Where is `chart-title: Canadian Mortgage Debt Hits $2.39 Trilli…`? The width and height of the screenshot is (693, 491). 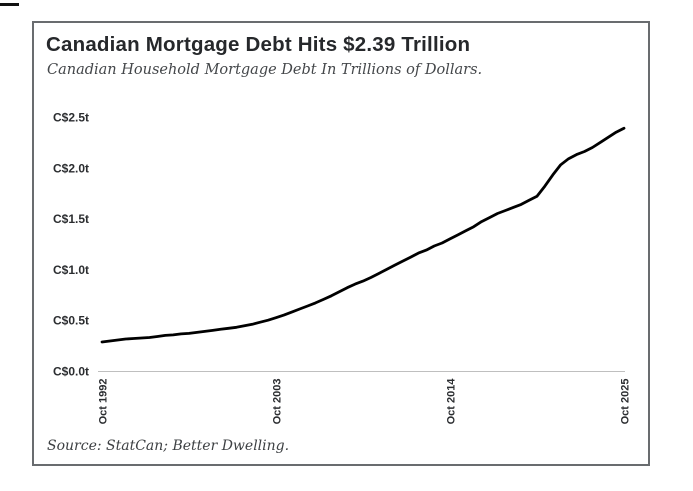
chart-title: Canadian Mortgage Debt Hits $2.39 Trilli… is located at coordinates (258, 44).